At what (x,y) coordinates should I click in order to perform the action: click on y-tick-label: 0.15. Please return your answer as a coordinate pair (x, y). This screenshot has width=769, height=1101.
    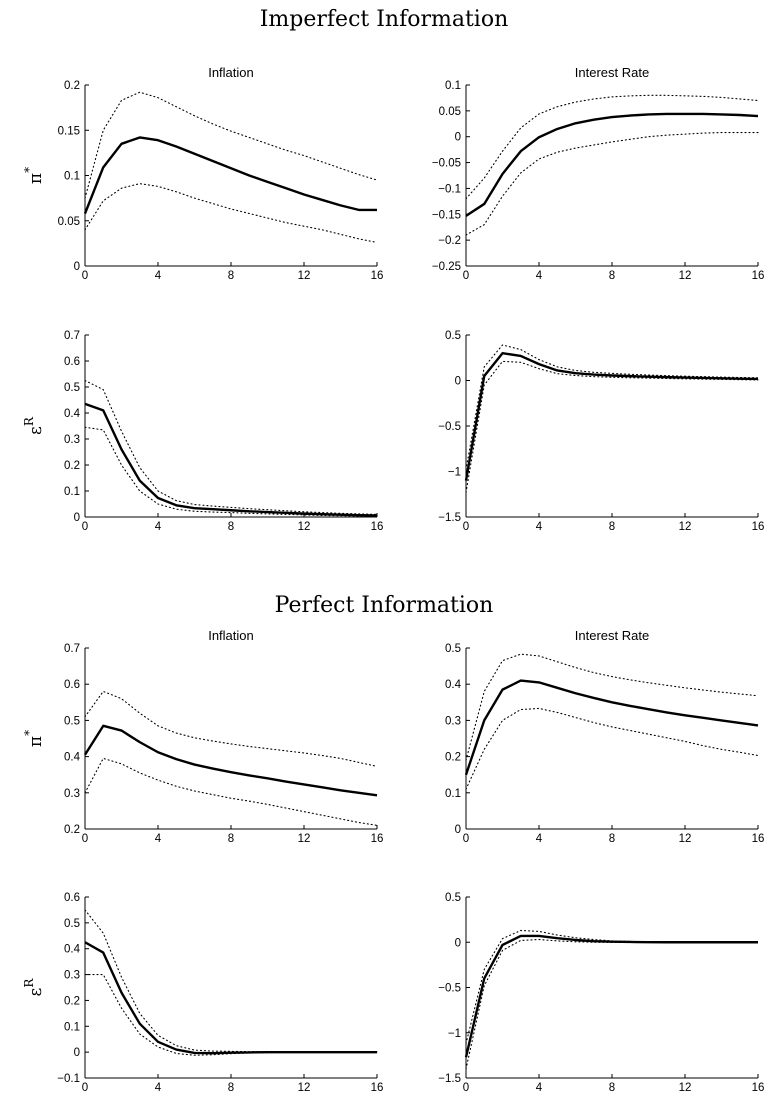
    Looking at the image, I should click on (69, 131).